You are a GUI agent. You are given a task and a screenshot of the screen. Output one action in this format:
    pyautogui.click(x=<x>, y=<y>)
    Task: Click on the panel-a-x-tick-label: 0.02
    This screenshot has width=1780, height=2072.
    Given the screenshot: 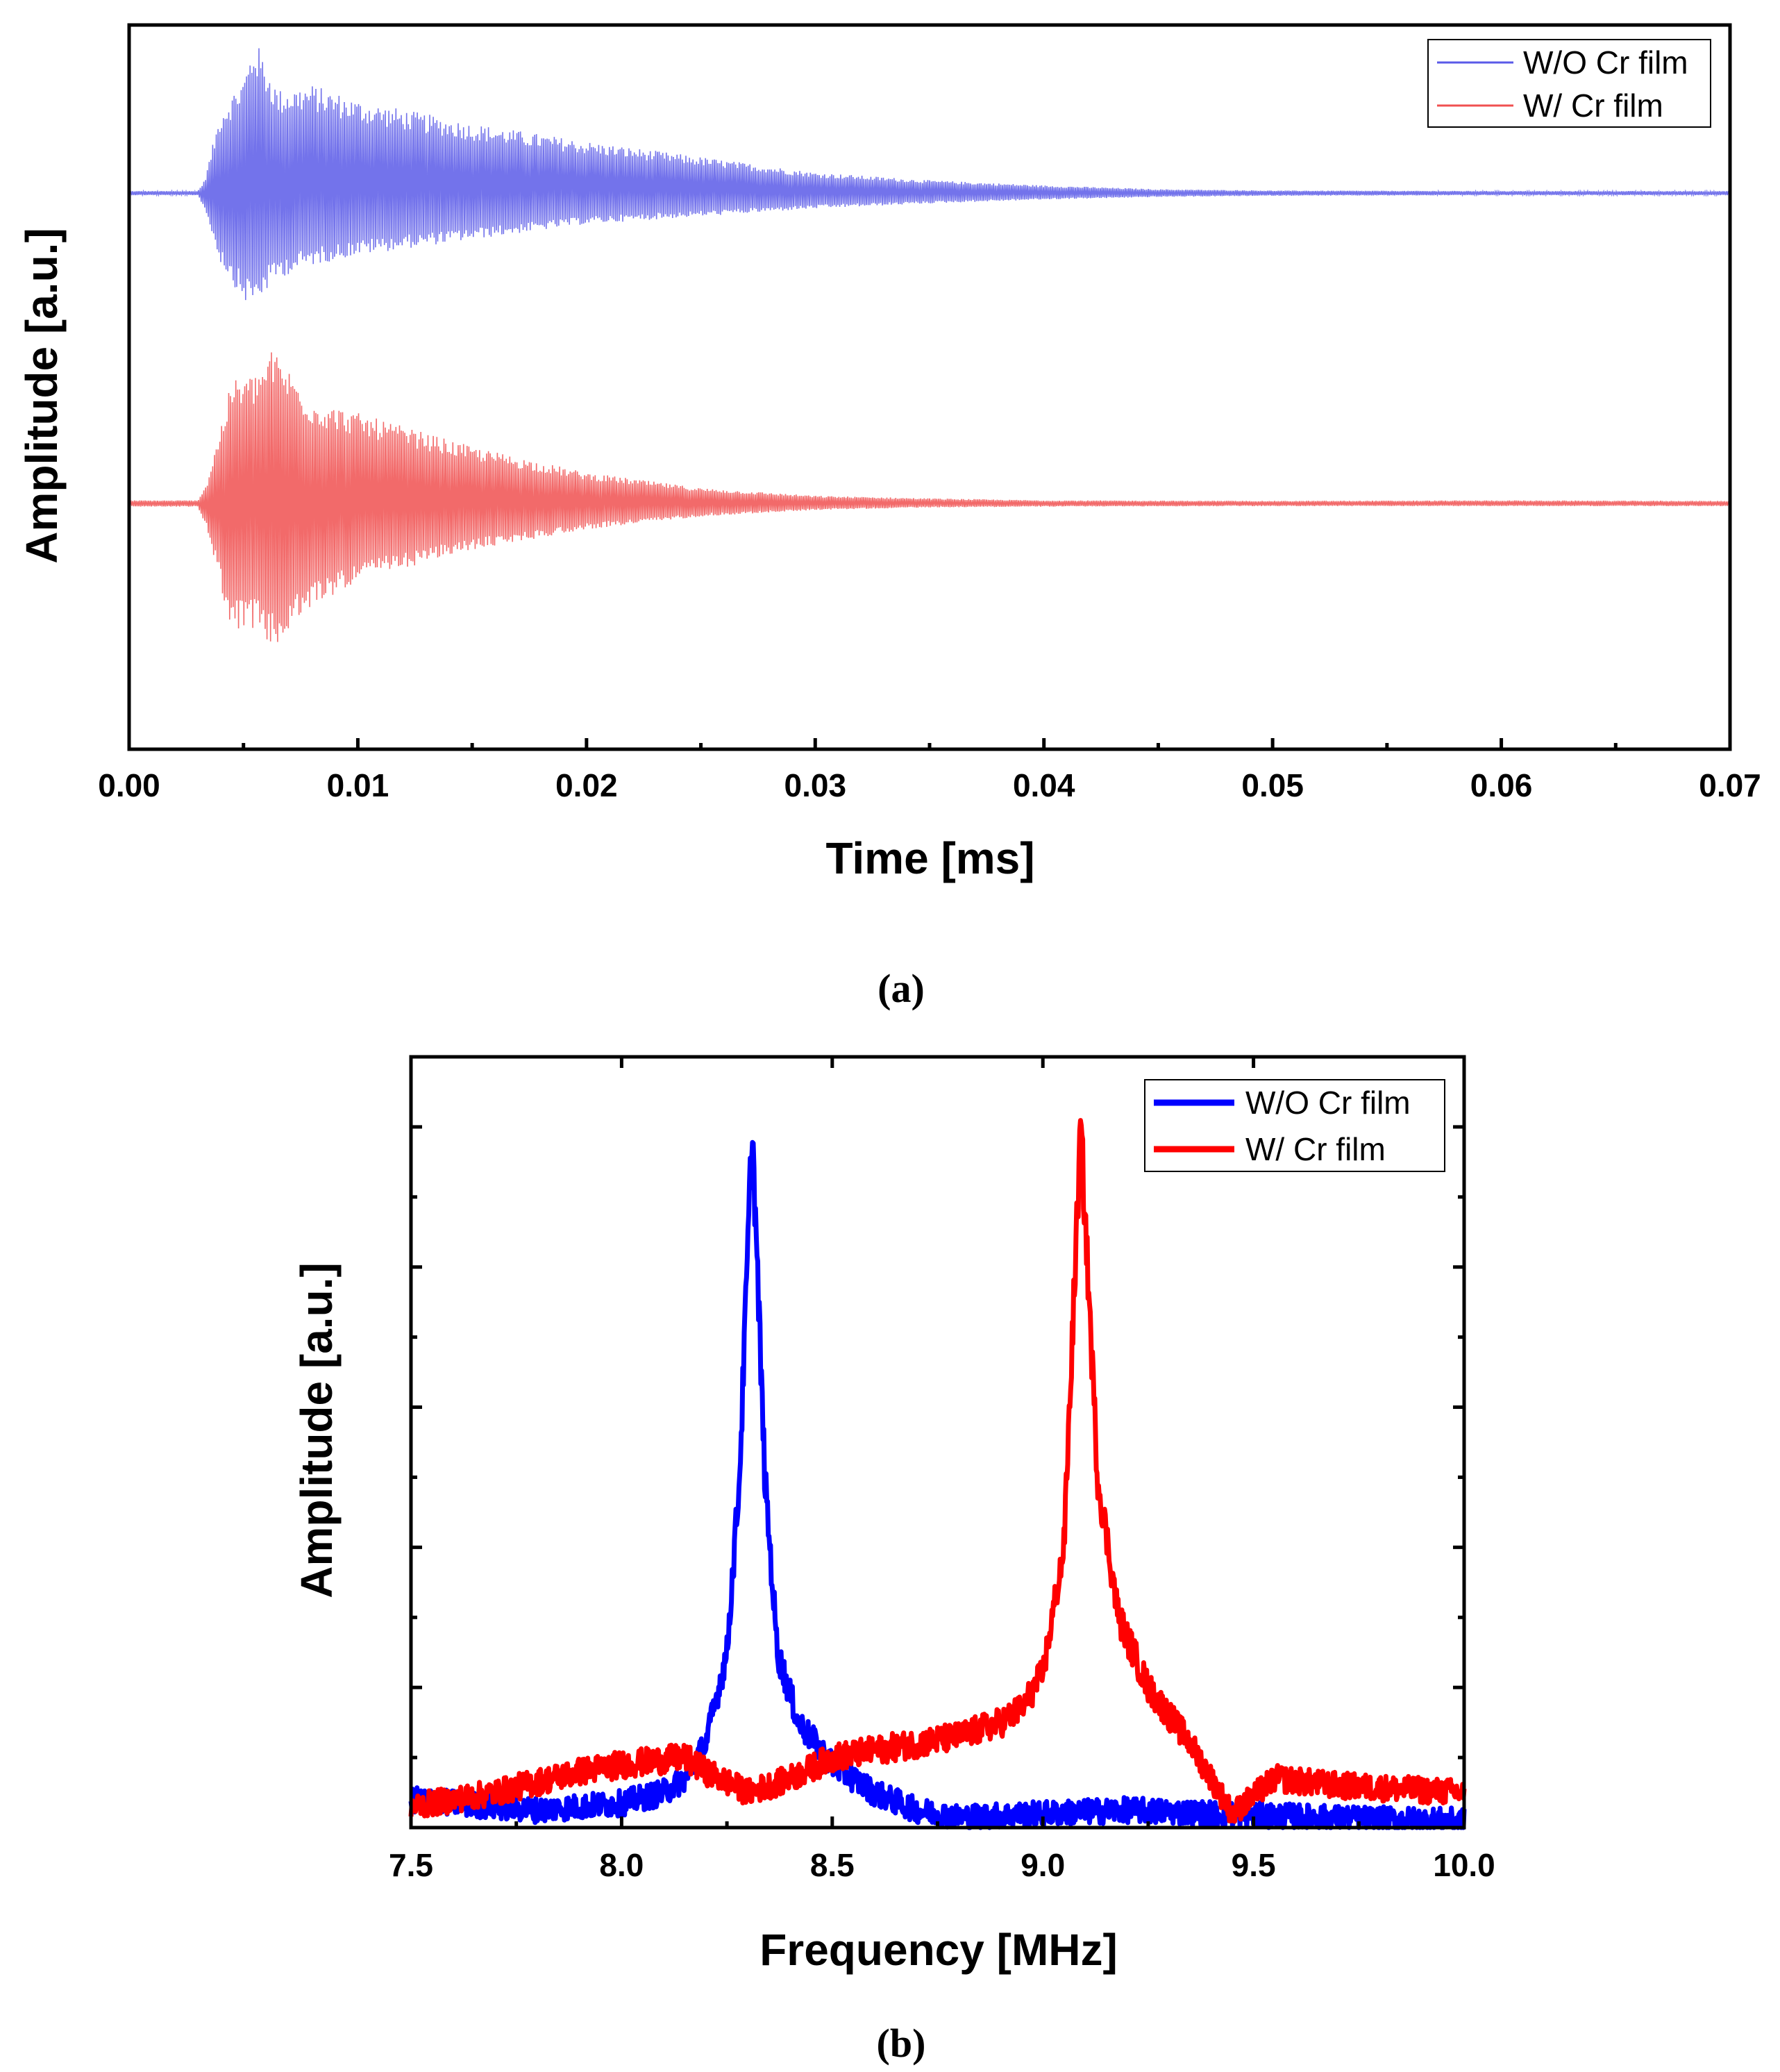 What is the action you would take?
    pyautogui.click(x=586, y=785)
    